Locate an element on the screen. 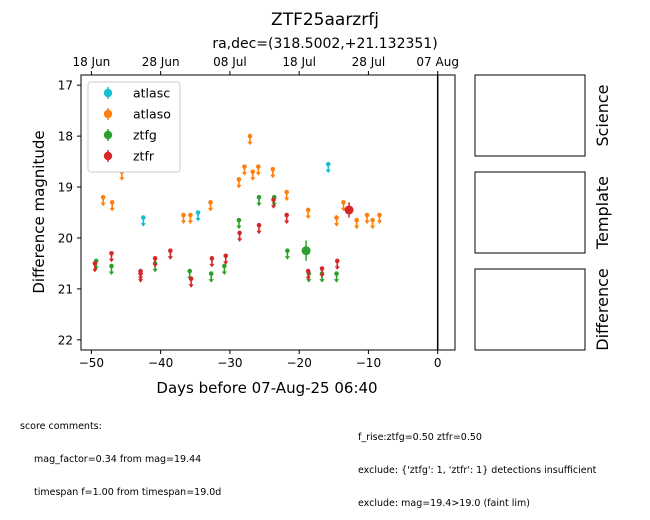 The height and width of the screenshot is (520, 650). chart-subtitle: ra,dec=(318.5002,+21.132351) is located at coordinates (324, 44).